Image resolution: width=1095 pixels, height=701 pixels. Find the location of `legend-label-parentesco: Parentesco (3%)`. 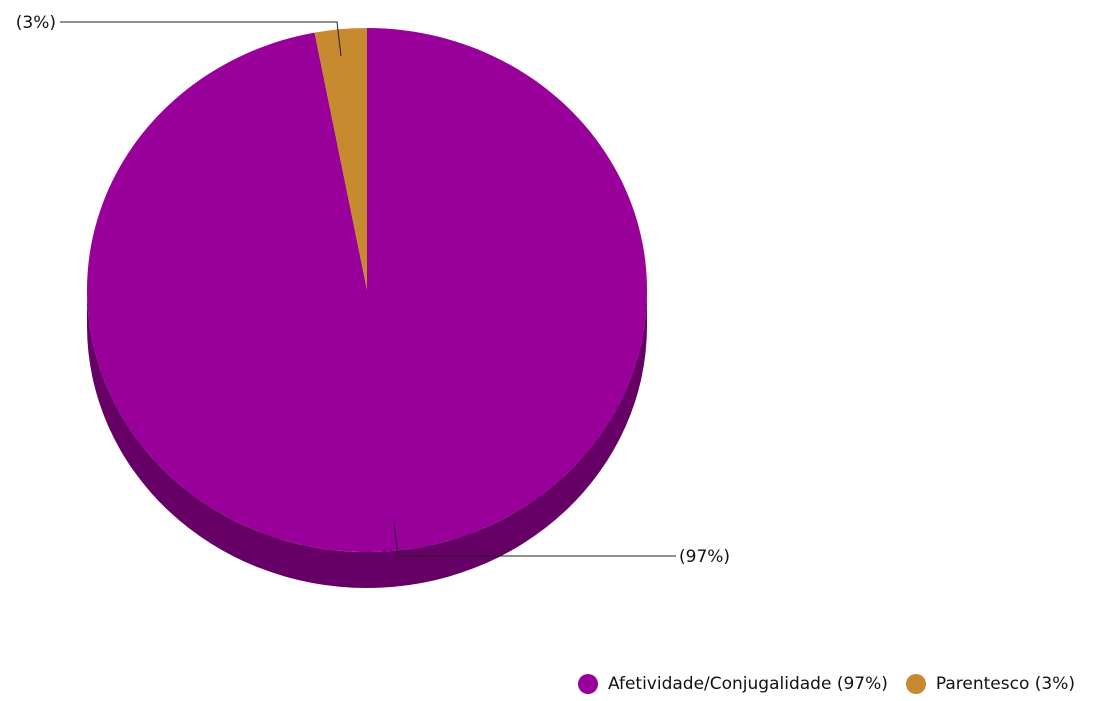

legend-label-parentesco: Parentesco (3%) is located at coordinates (1005, 684).